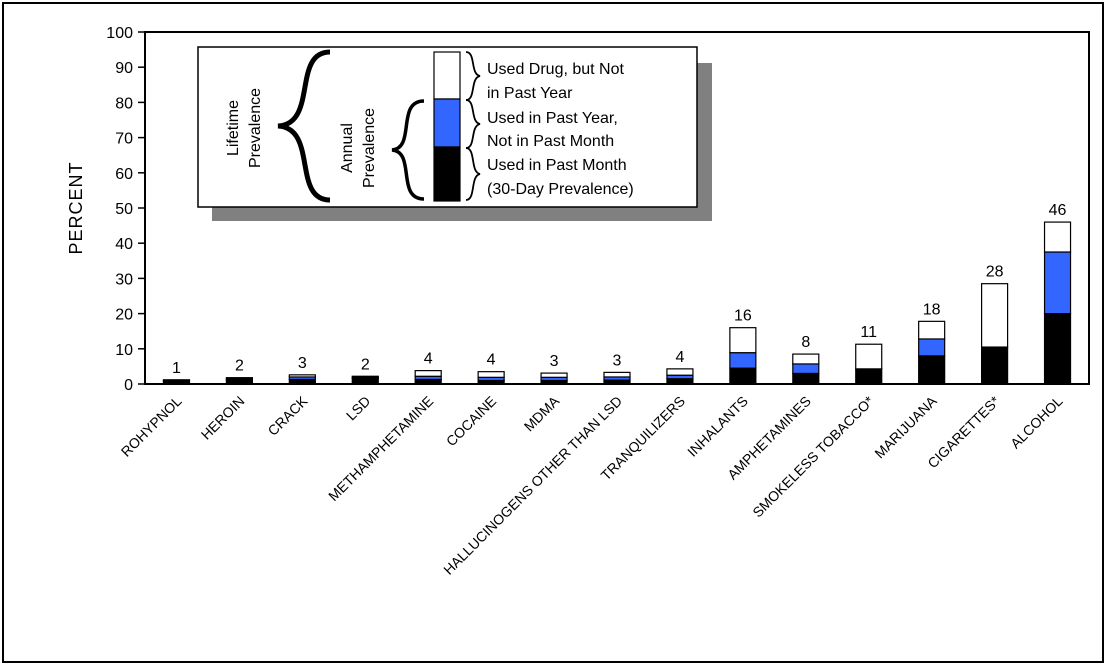  I want to click on y-tick-label: 50, so click(124, 209).